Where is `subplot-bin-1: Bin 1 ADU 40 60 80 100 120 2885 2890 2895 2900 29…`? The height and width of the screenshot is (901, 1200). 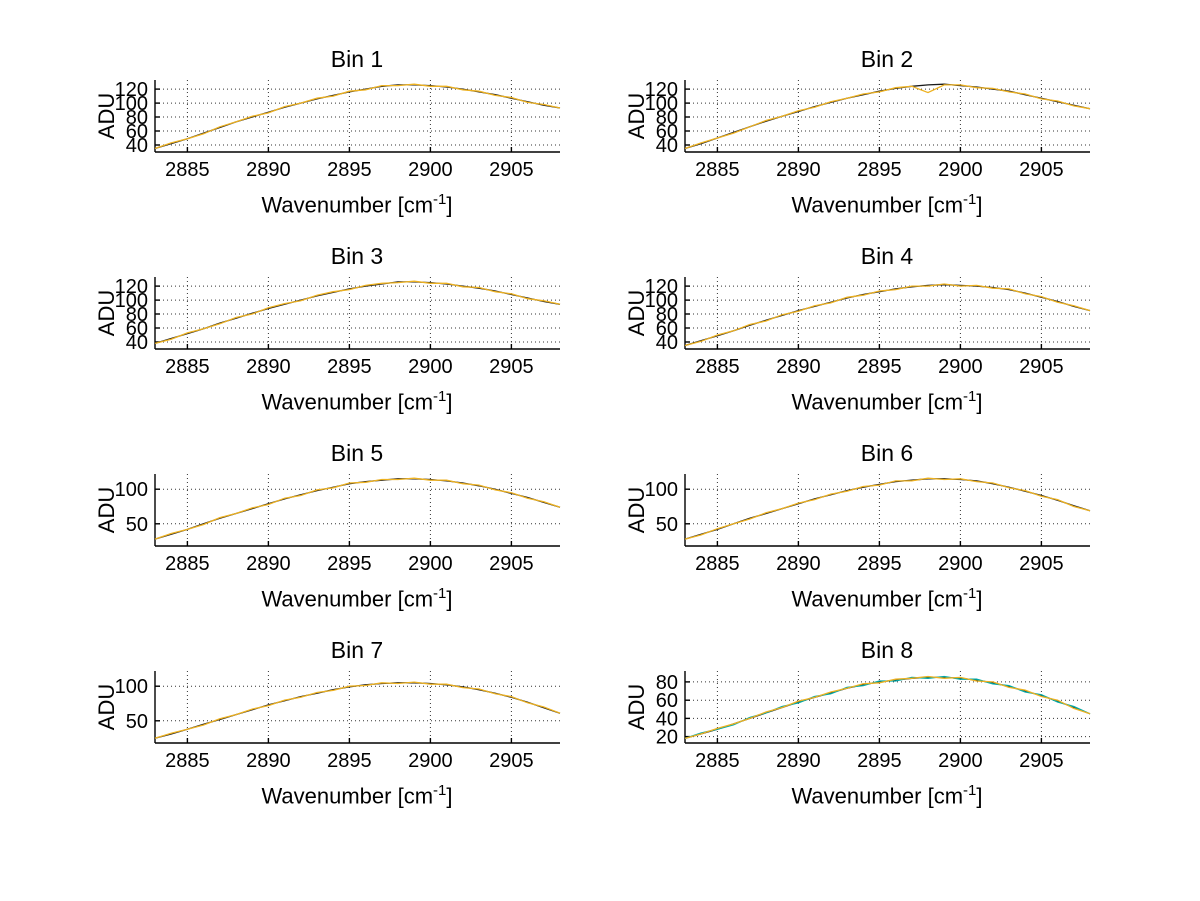 subplot-bin-1: Bin 1 ADU 40 60 80 100 120 2885 2890 2895 2900 29… is located at coordinates (335, 142).